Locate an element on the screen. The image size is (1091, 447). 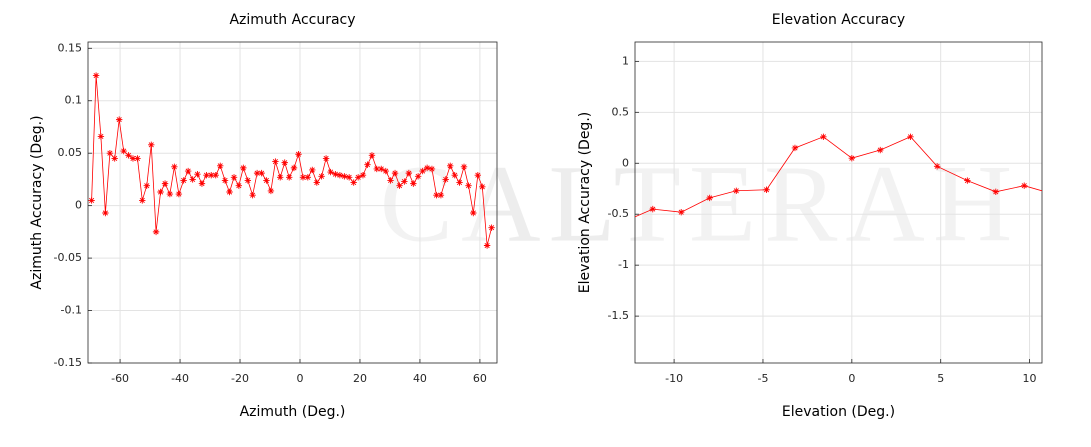
y-tick-label: -0.1 is located at coordinates (71, 310).